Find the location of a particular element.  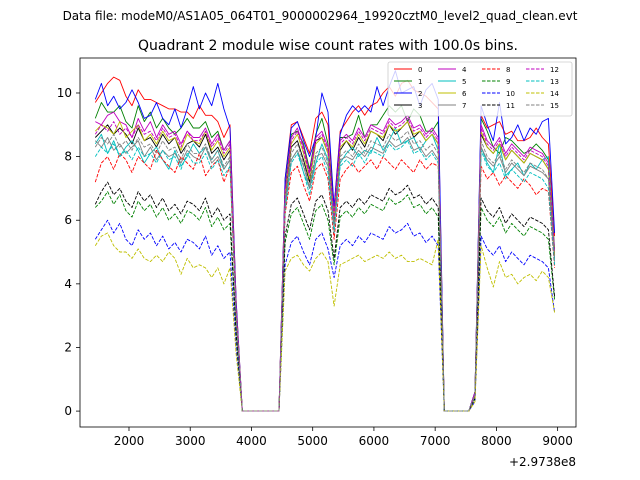

x-tick-label: 6000 is located at coordinates (374, 441).